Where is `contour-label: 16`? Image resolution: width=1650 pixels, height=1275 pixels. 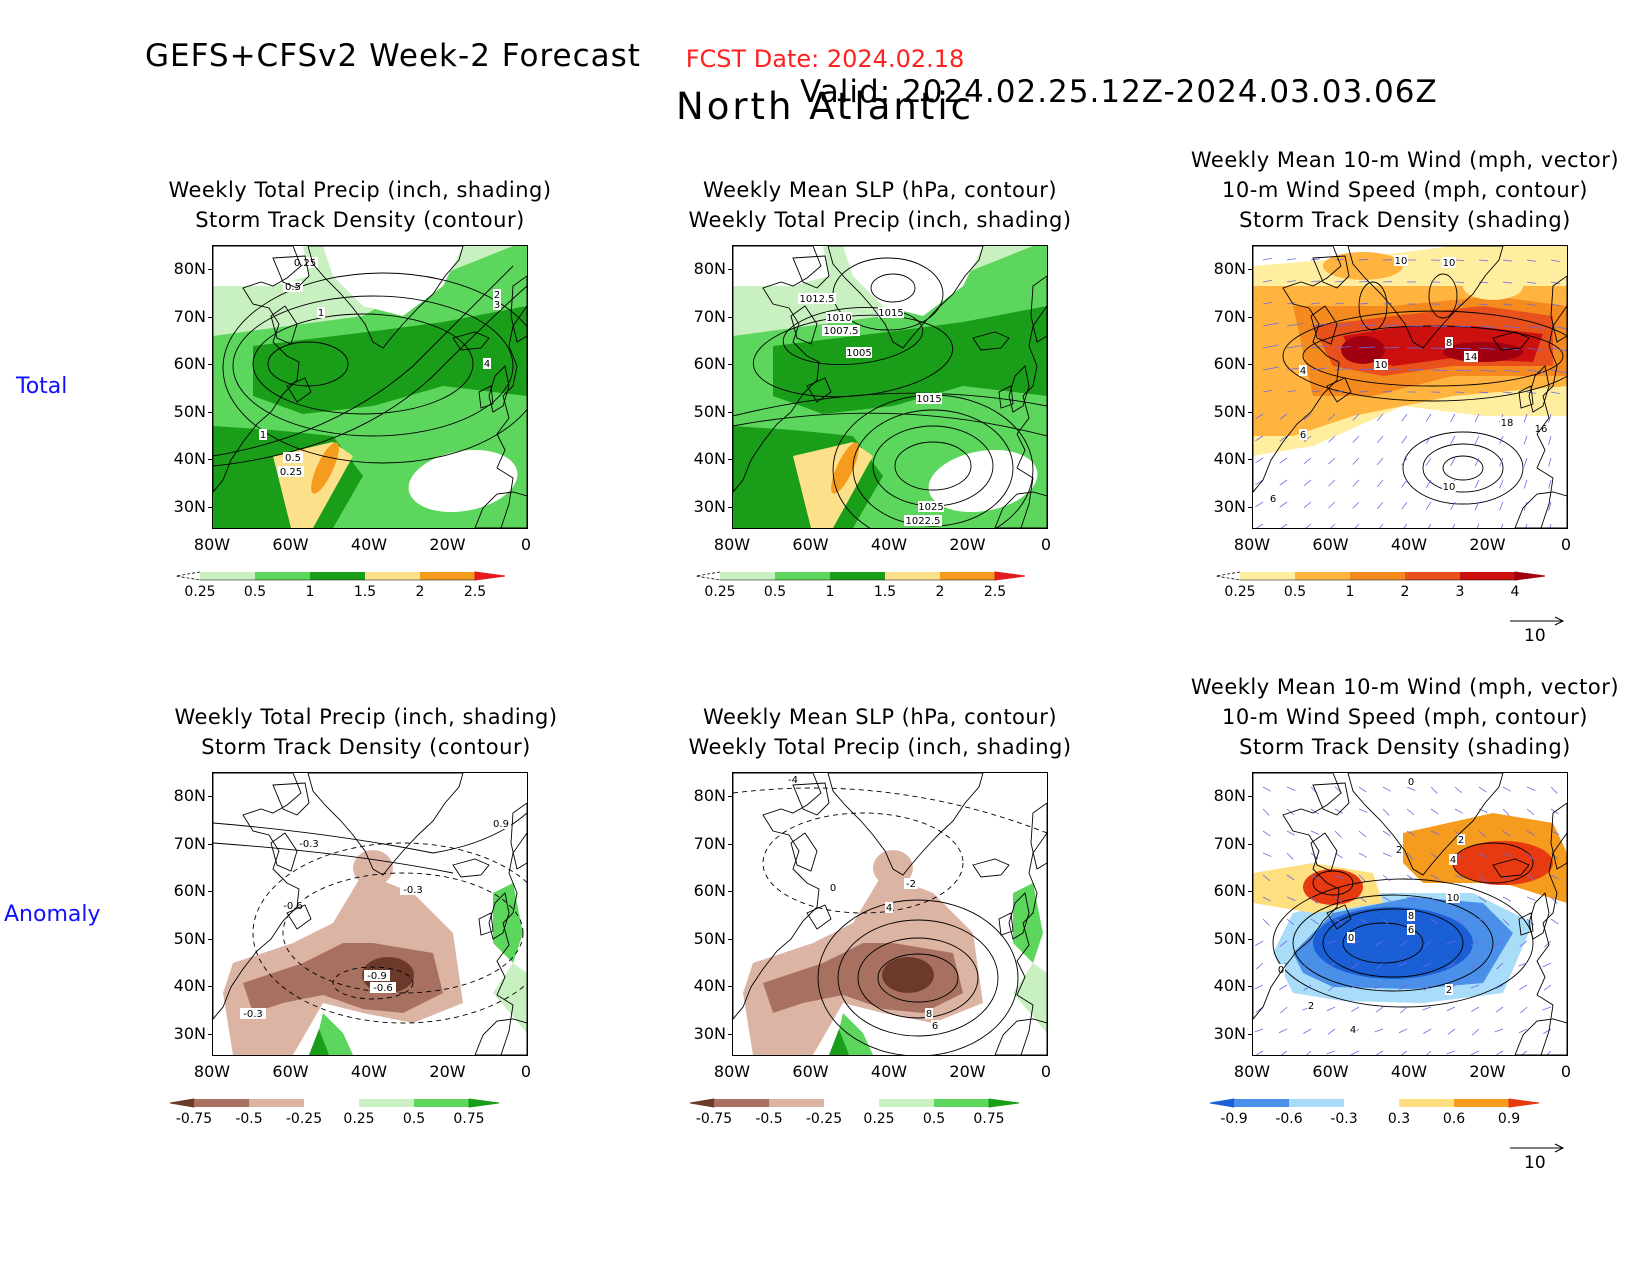 contour-label: 16 is located at coordinates (1541, 429).